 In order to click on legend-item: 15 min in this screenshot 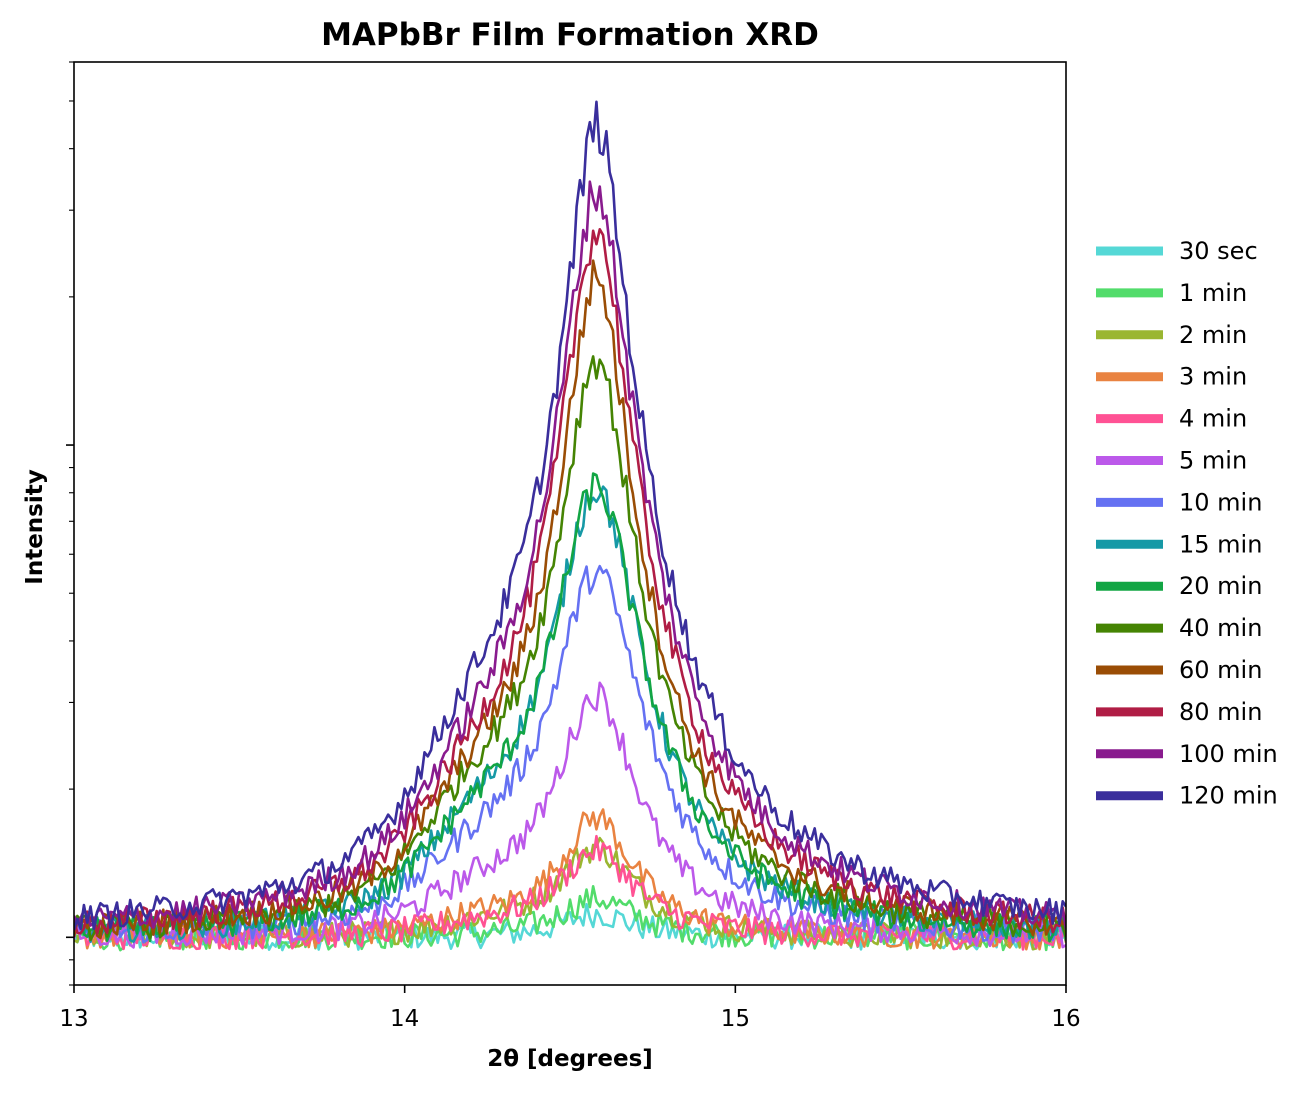, I will do `click(1179, 544)`.